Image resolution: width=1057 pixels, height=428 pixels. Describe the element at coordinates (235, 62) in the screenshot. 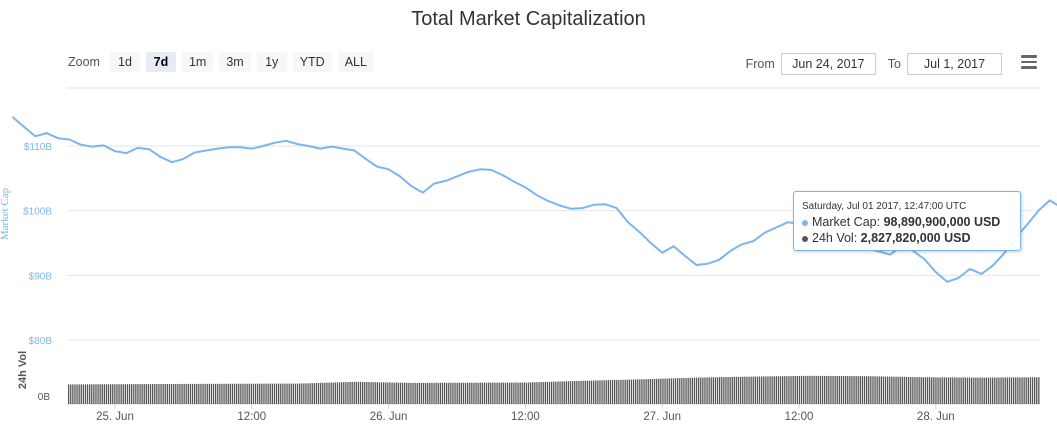

I see `zoom-3m-button: 3m` at that location.